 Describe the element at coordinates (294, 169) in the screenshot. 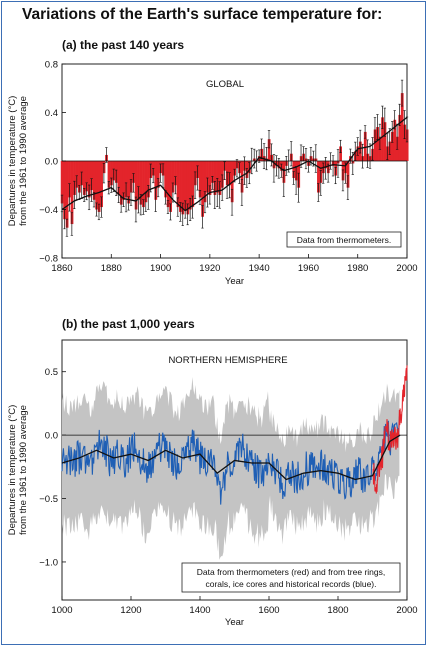

I see `bar-1954` at that location.